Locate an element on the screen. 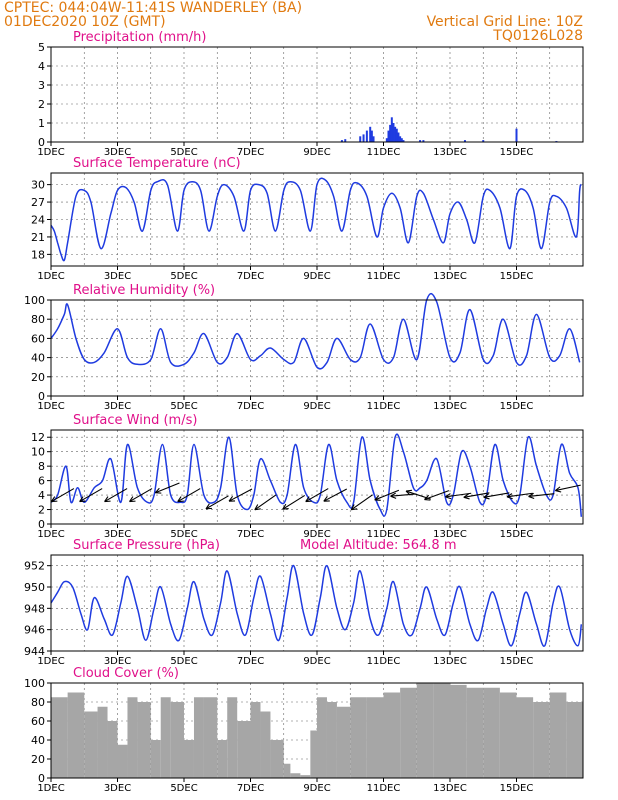  header-model: TQ0126L028 is located at coordinates (537, 36).